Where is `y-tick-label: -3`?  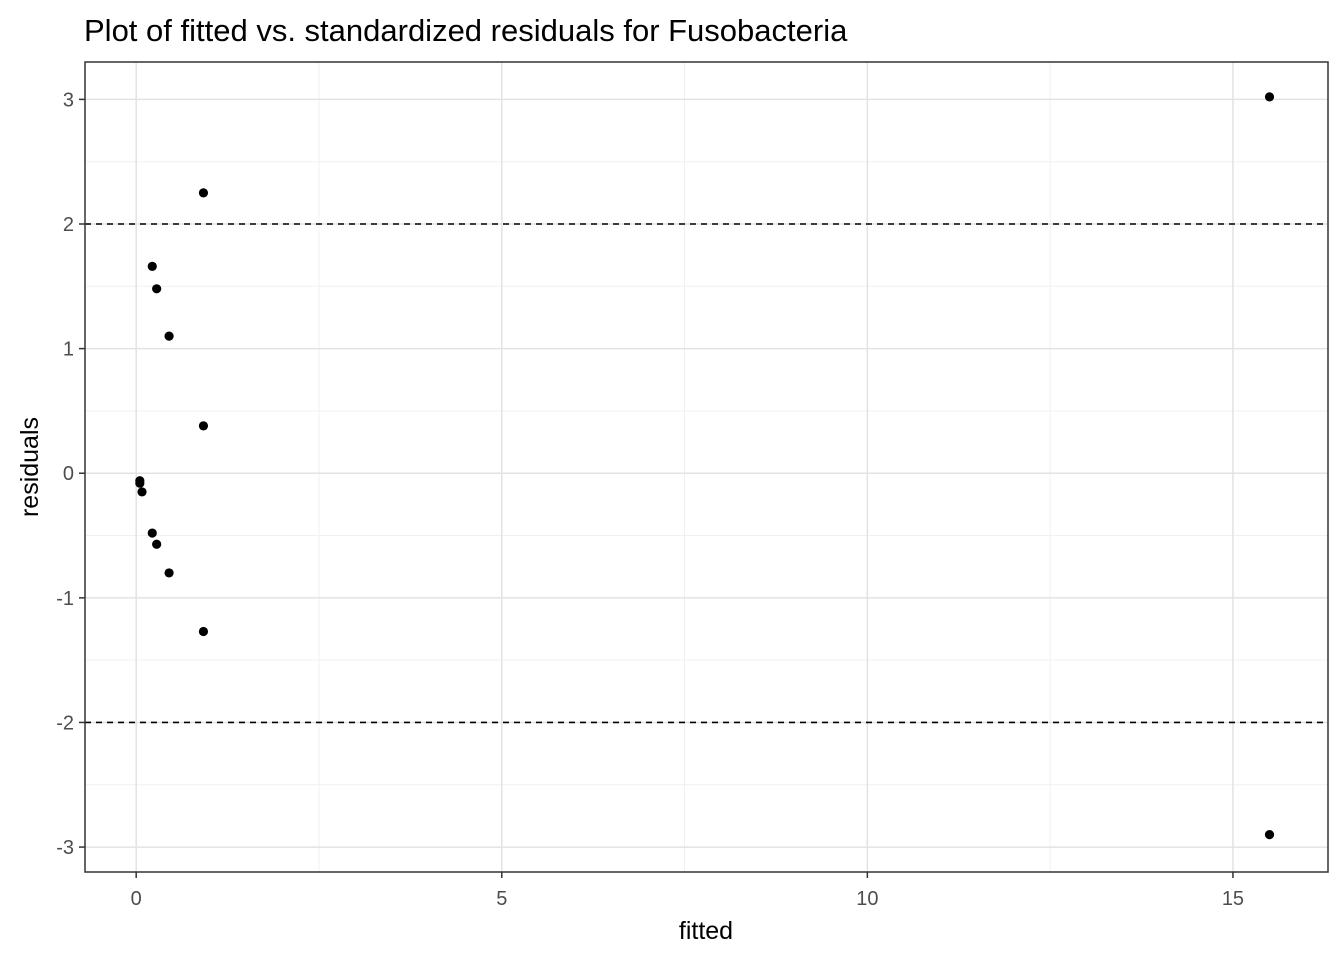
y-tick-label: -3 is located at coordinates (65, 848).